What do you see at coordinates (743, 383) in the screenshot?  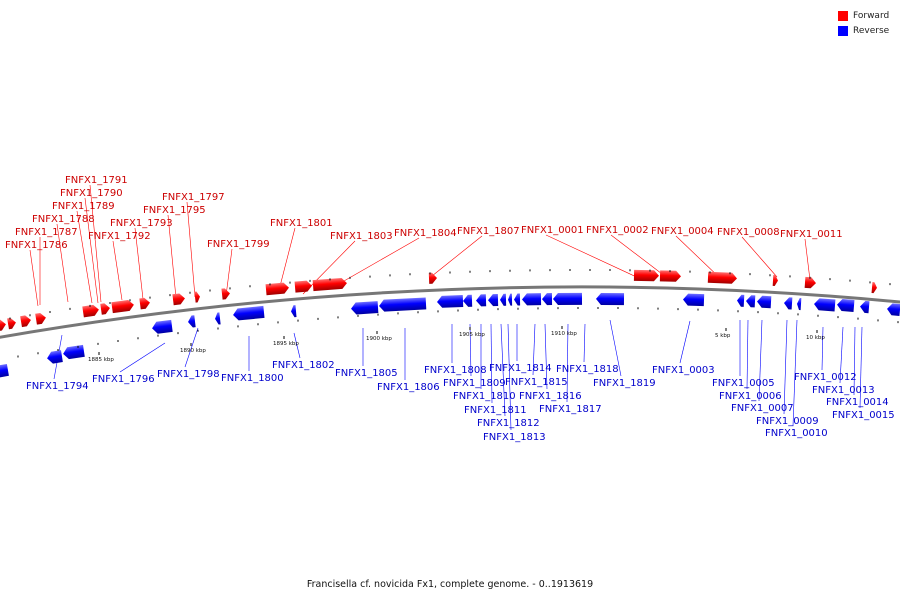 I see `gene-label-fnfx1_0005: FNFX1_0005` at bounding box center [743, 383].